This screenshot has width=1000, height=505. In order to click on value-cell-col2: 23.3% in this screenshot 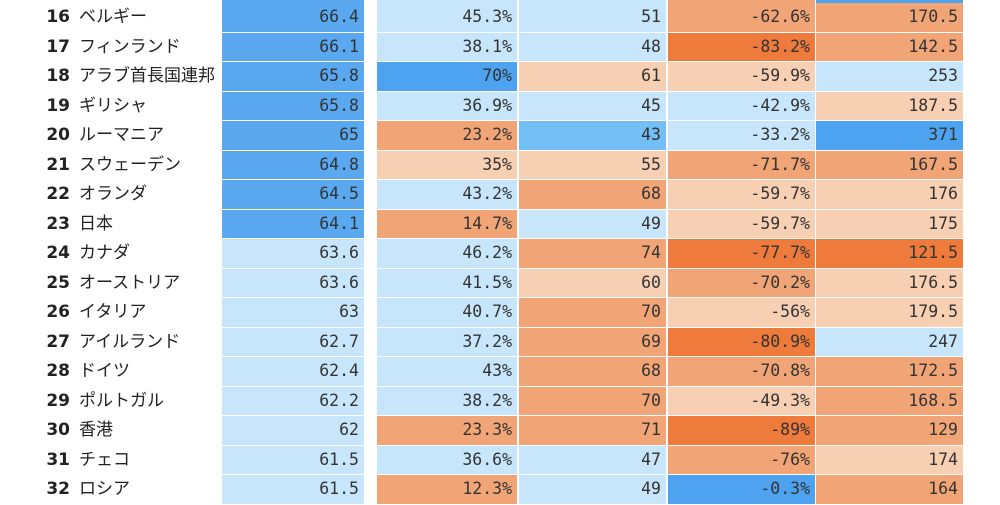, I will do `click(447, 430)`.